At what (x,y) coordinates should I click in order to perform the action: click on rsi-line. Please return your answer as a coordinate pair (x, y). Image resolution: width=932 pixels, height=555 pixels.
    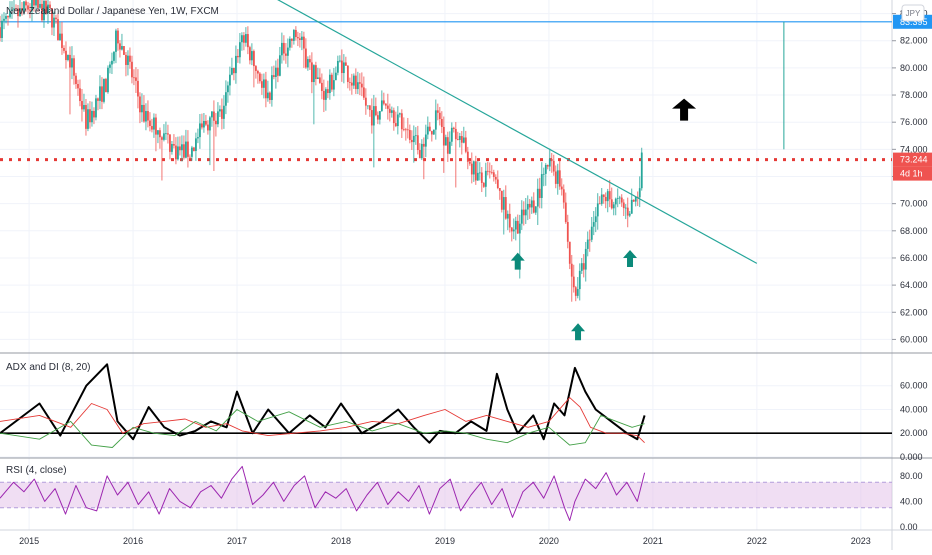
    Looking at the image, I should click on (323, 493).